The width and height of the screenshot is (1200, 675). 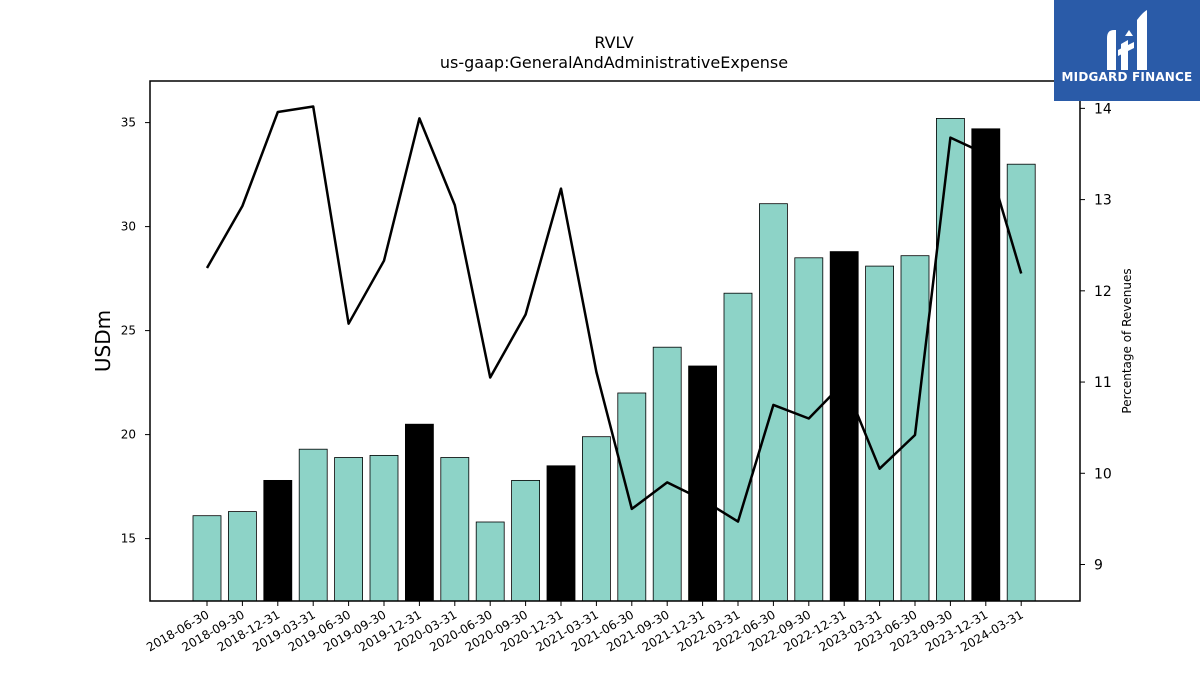 I want to click on brand-logo: MIDGARD FINANCE, so click(x=1127, y=50).